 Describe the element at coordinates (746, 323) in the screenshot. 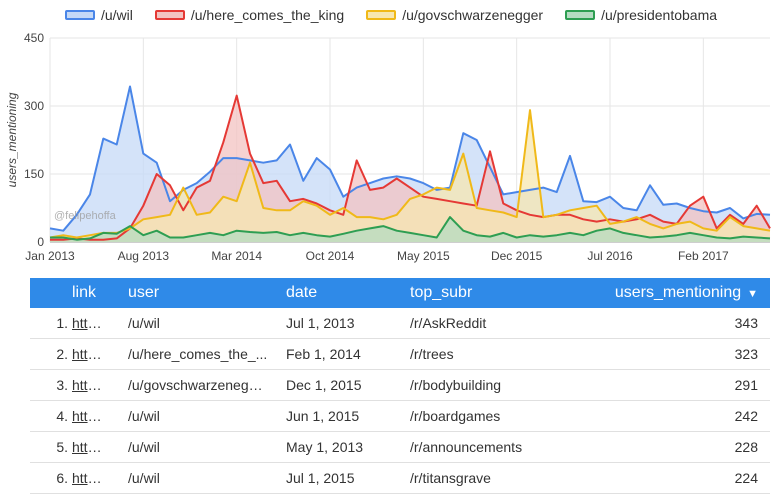

I see `users-mentioning-cell-text: 343` at that location.